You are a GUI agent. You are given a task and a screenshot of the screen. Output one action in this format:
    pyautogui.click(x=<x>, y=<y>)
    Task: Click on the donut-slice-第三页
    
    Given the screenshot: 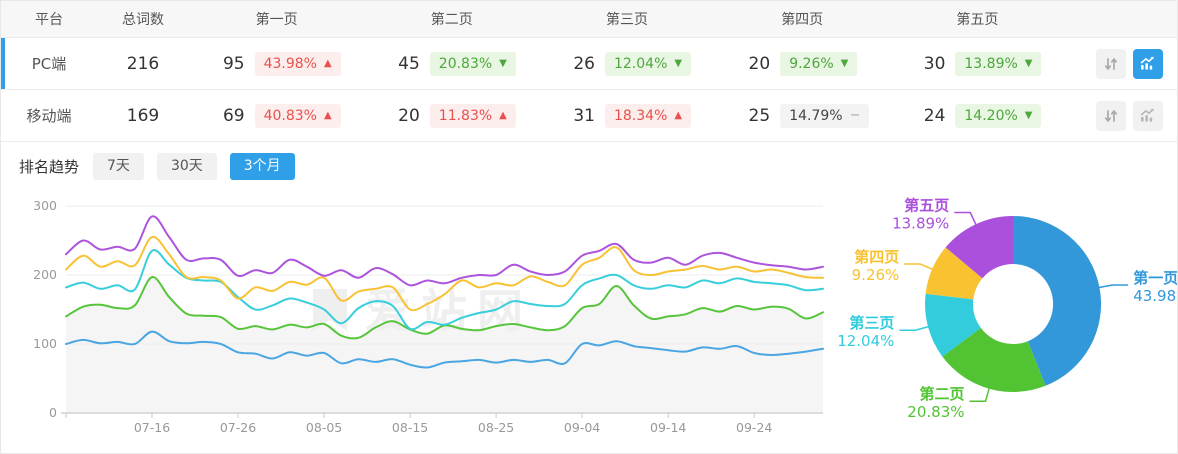 What is the action you would take?
    pyautogui.click(x=952, y=325)
    